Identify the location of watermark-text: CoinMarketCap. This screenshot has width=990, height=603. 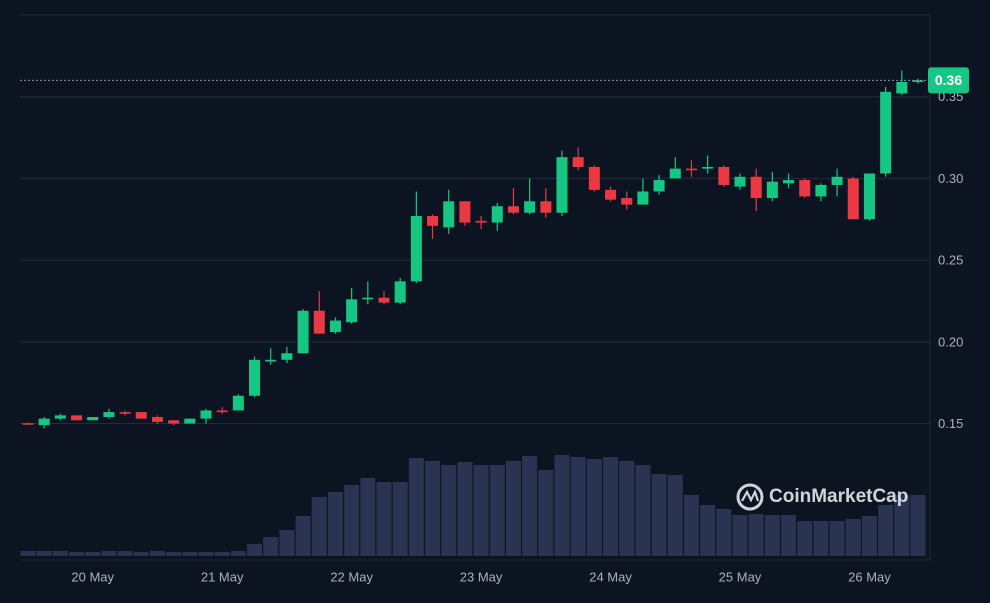
(838, 496).